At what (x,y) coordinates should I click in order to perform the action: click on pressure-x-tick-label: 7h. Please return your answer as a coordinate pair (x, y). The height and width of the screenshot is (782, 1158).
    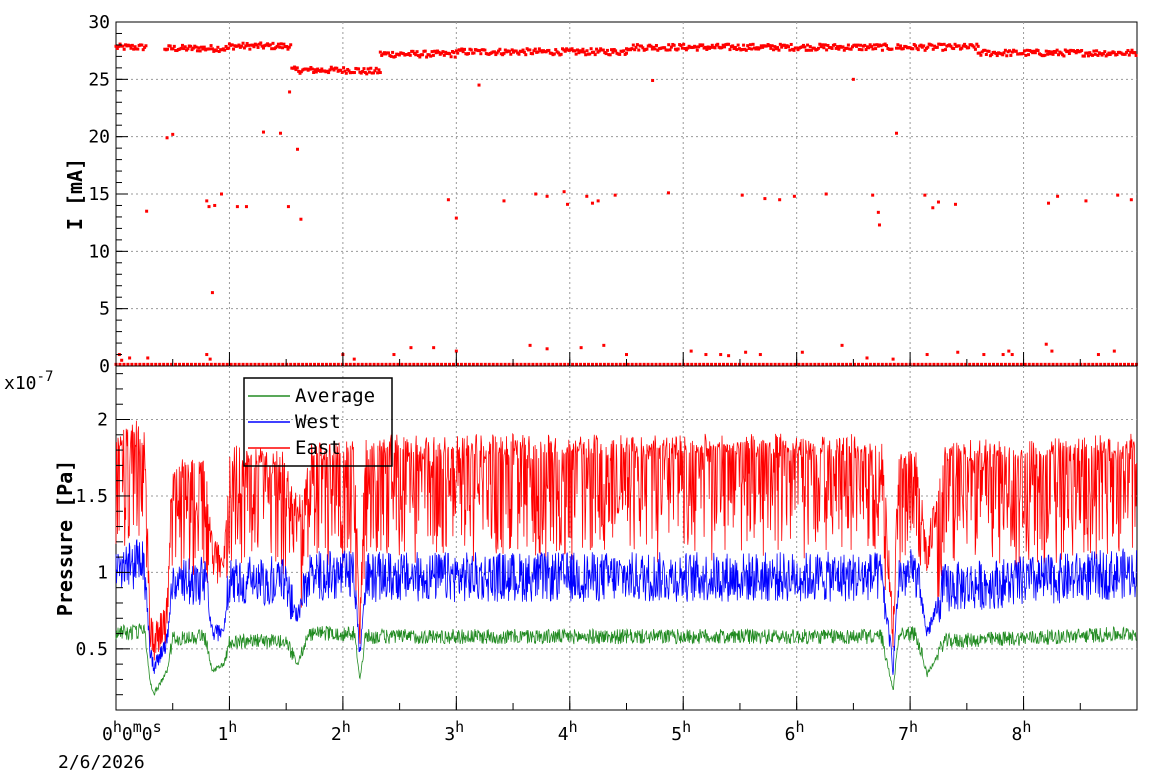
    Looking at the image, I should click on (908, 731).